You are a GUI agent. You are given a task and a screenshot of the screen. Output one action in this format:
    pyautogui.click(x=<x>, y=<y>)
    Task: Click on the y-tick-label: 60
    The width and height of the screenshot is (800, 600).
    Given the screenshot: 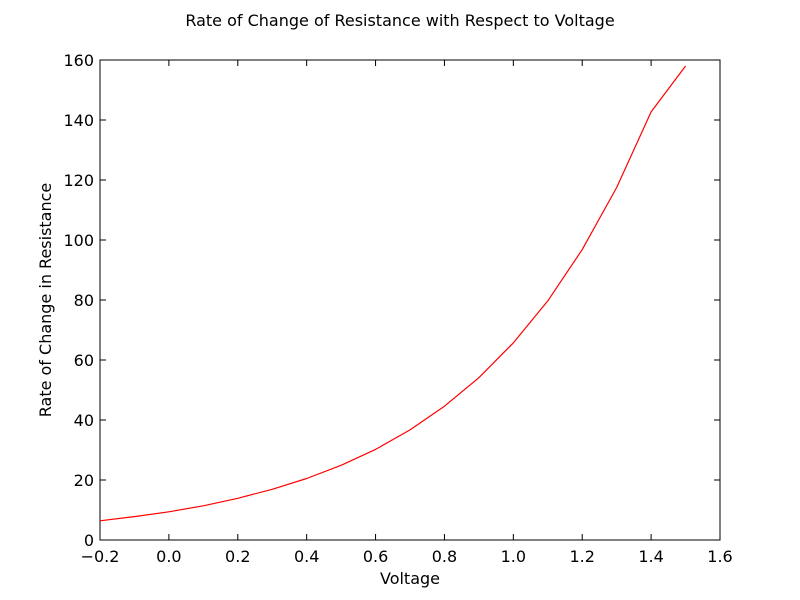 What is the action you would take?
    pyautogui.click(x=84, y=360)
    